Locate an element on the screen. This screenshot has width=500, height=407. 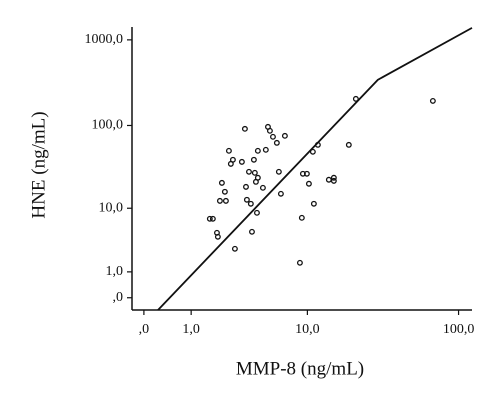
x-tick-label: ,0 is located at coordinates (144, 329).